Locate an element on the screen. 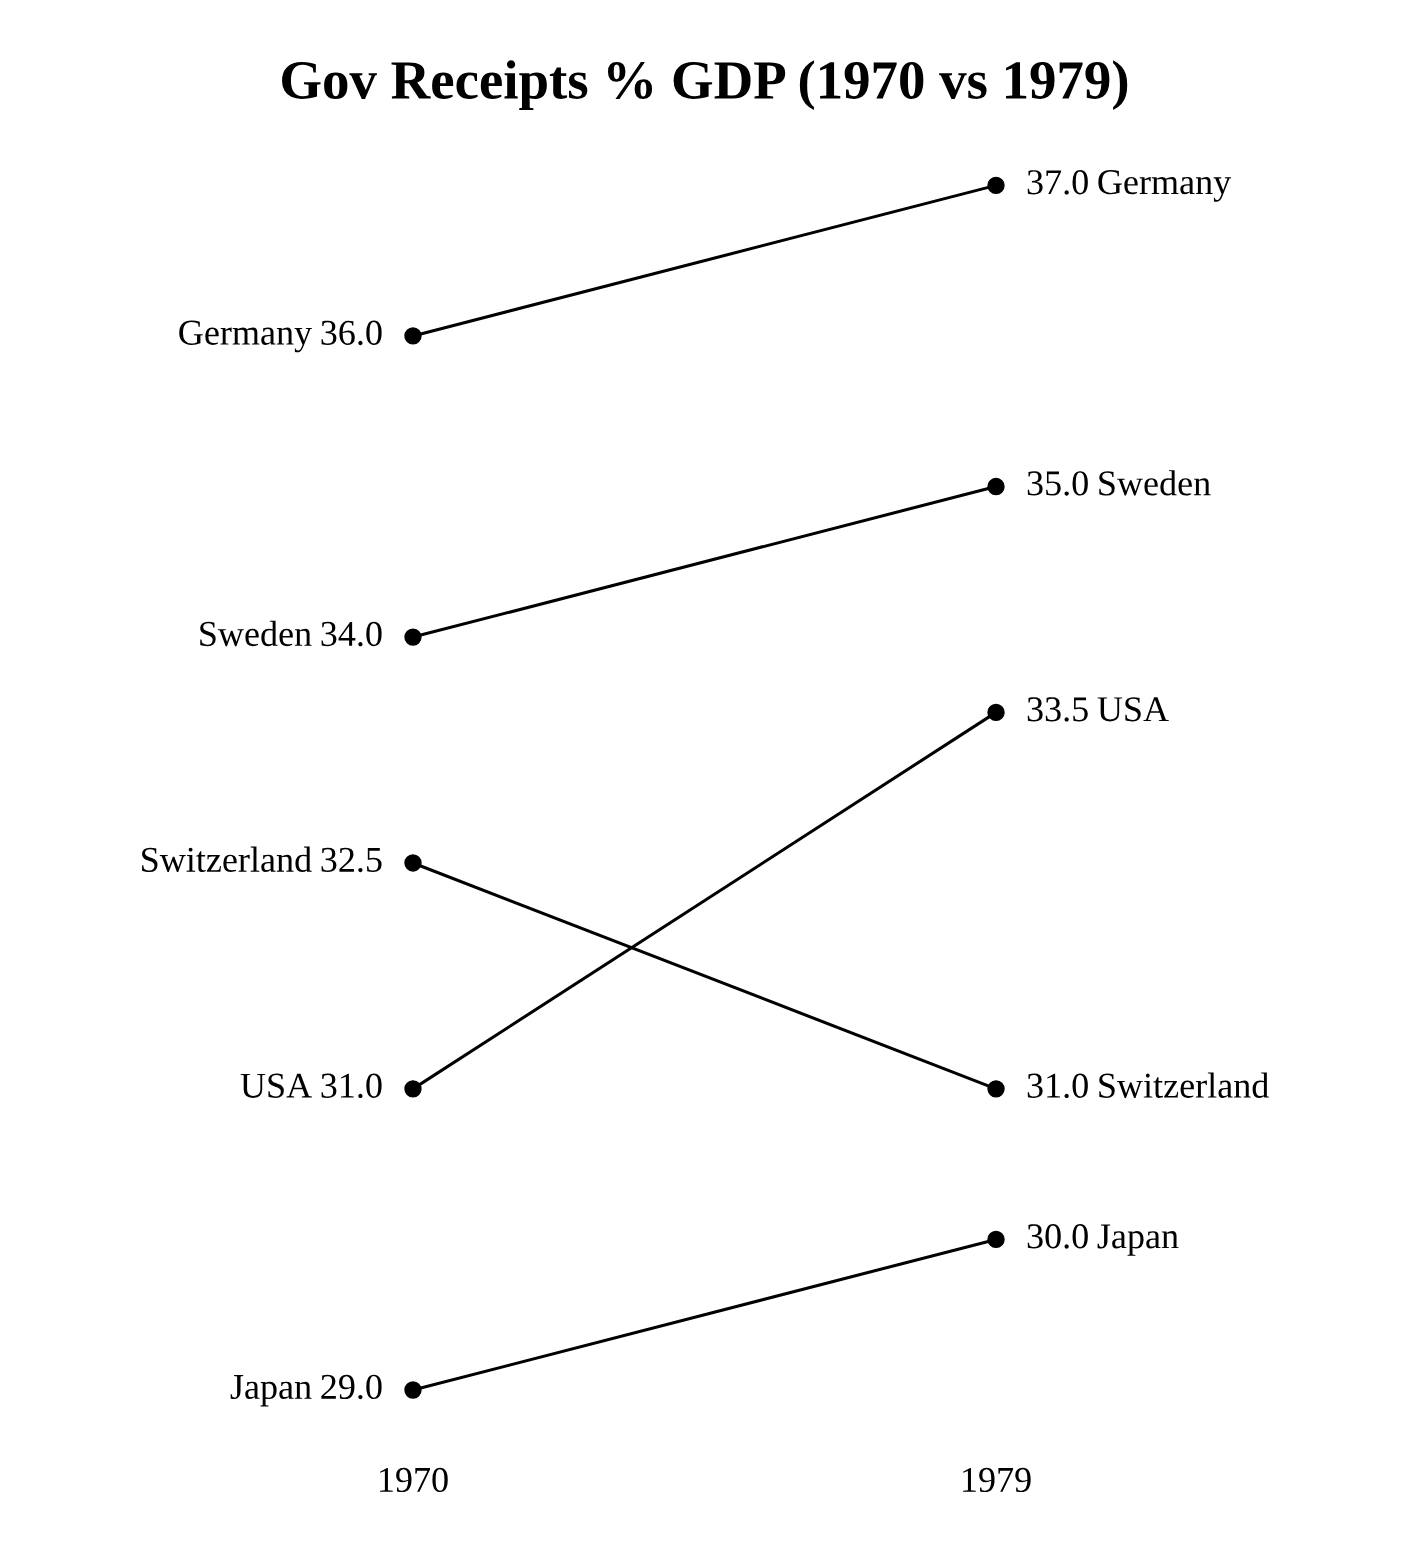 This screenshot has height=1559, width=1409. data-label: 33.5 is located at coordinates (1057, 709).